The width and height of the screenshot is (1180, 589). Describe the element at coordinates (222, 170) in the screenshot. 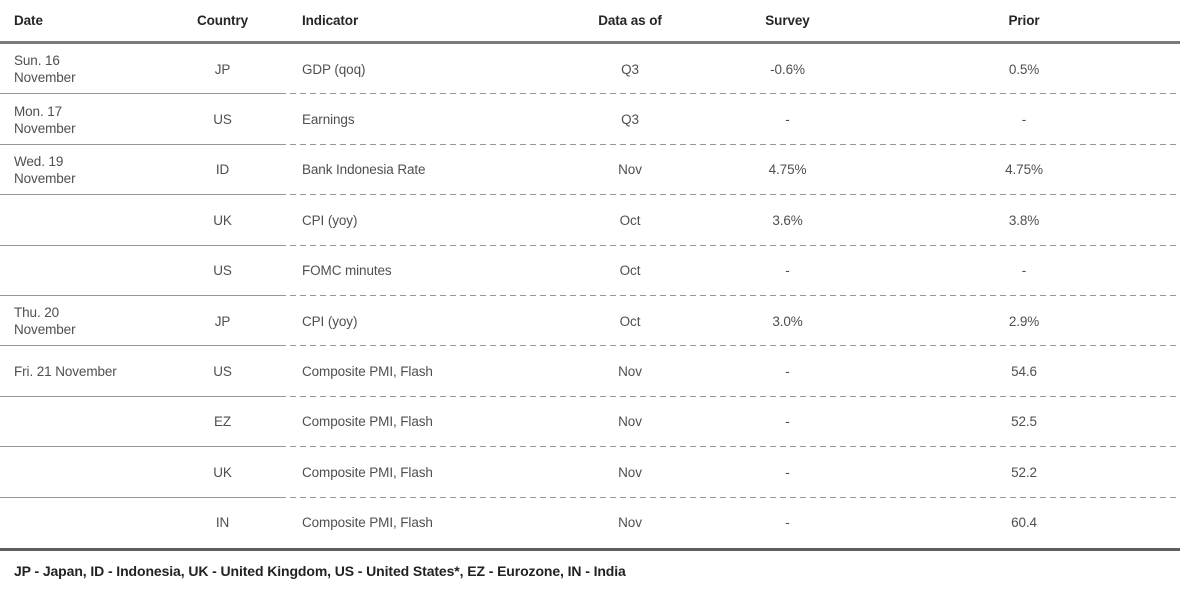

I see `cell-country: ID` at that location.